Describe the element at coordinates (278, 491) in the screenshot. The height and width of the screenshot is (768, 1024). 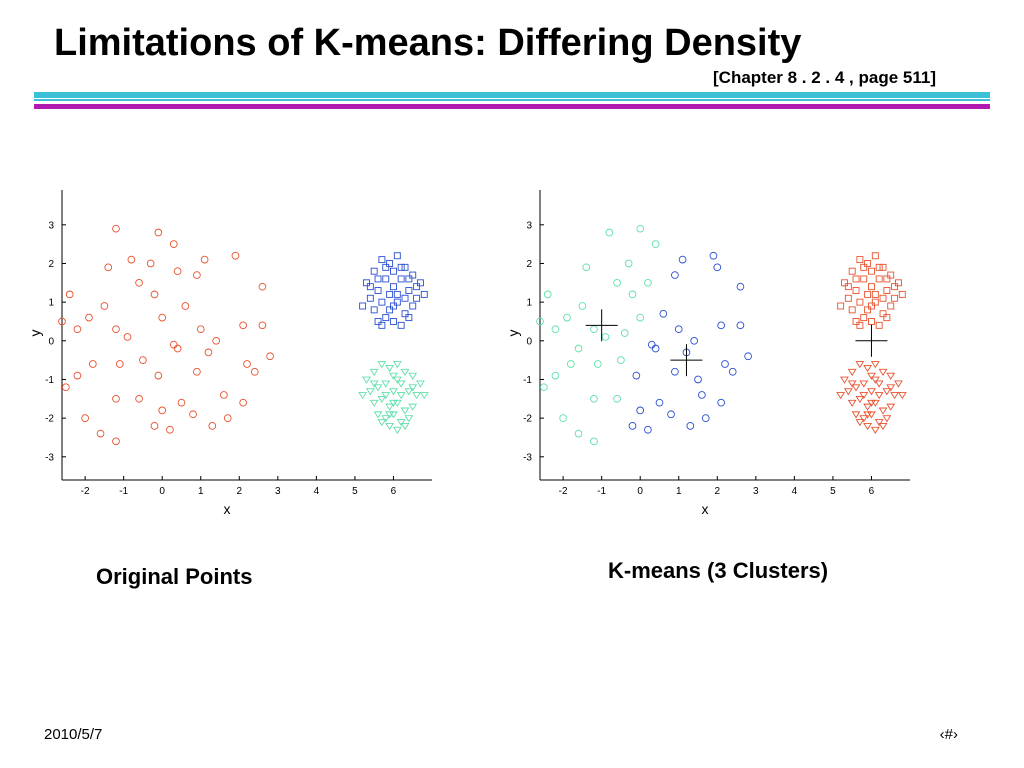
I see `x-tick-label: 3` at that location.